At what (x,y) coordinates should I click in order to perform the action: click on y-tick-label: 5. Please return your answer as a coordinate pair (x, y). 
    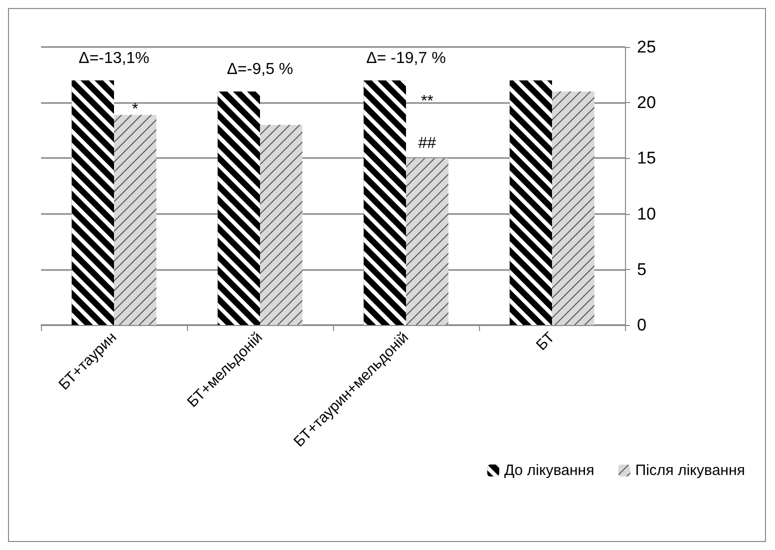
    Looking at the image, I should click on (641, 269).